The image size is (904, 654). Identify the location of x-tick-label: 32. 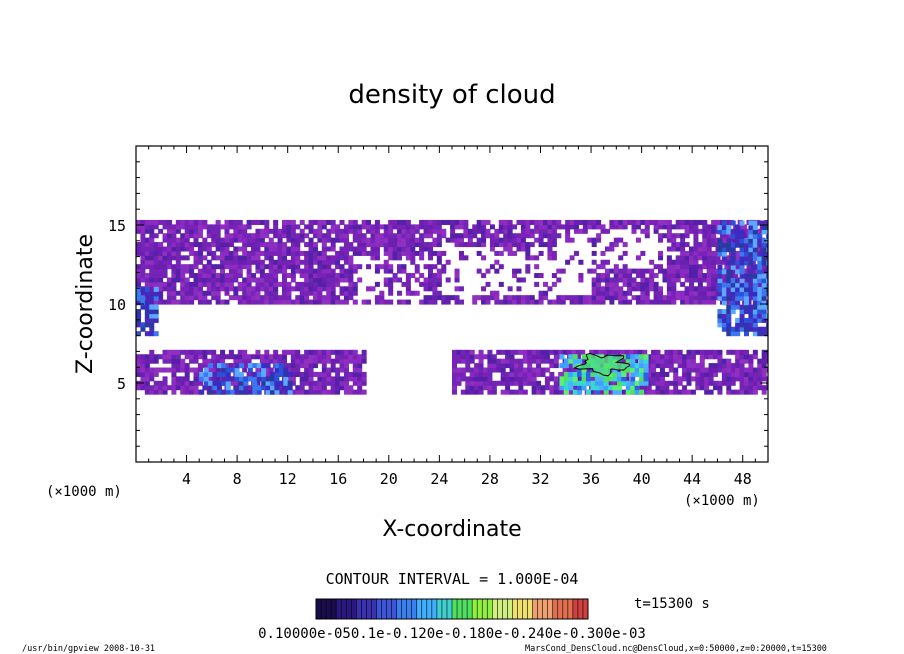
(540, 479).